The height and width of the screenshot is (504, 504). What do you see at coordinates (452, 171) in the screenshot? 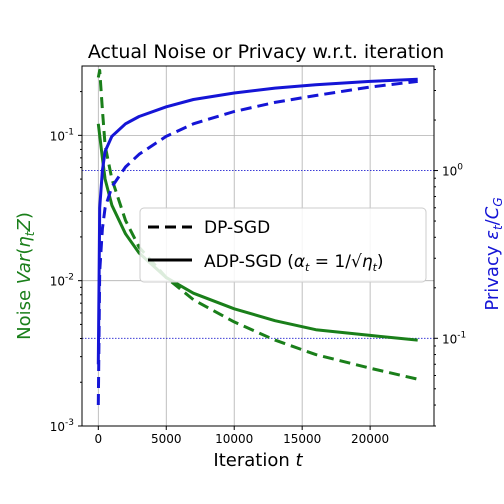
I see `y-right-tick-label: 10⁰` at bounding box center [452, 171].